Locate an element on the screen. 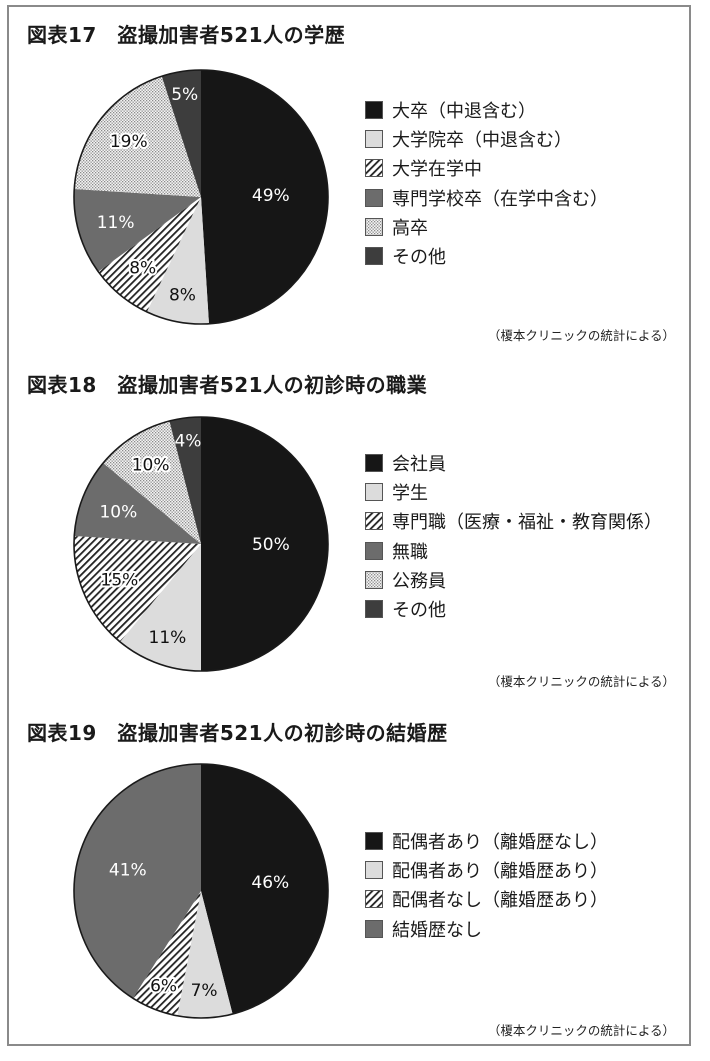 The height and width of the screenshot is (1061, 710). legend-item: 配偶者あり（離婚歴あり） is located at coordinates (486, 869).